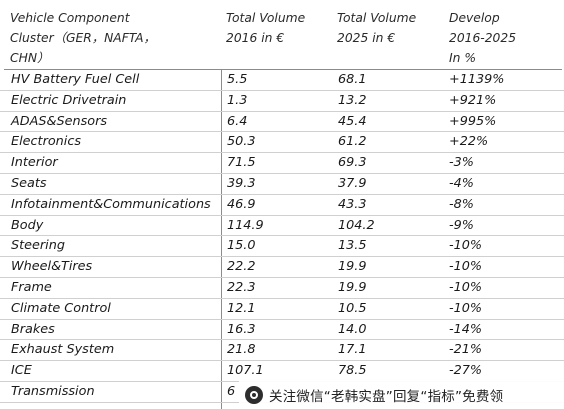  Describe the element at coordinates (466, 371) in the screenshot. I see `develop-percent: -27%` at that location.